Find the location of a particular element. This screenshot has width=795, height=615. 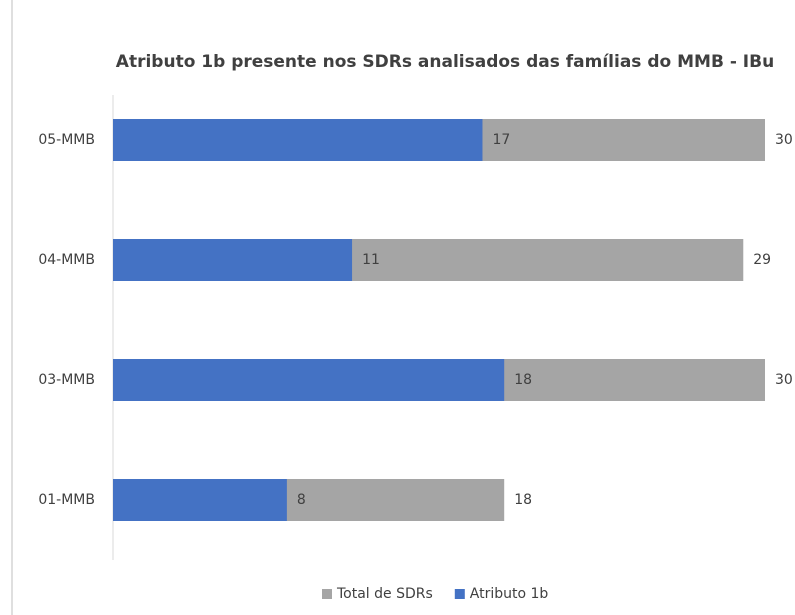

y-tick-label: 01-MMB is located at coordinates (66, 500).